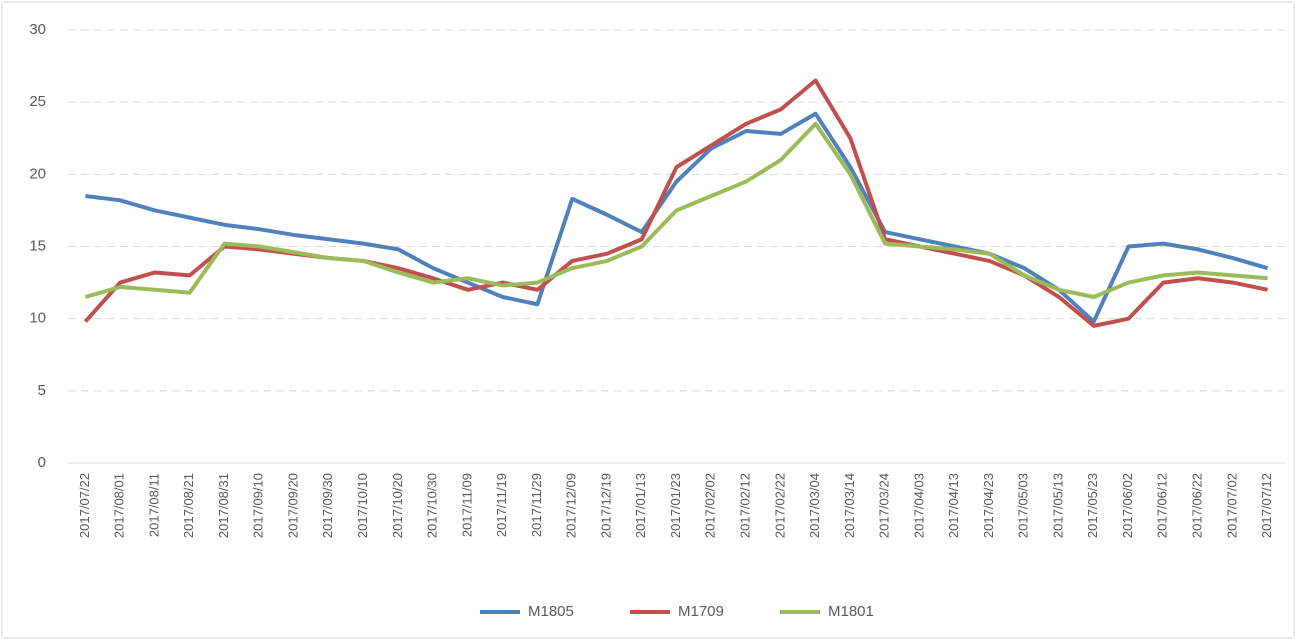  Describe the element at coordinates (953, 505) in the screenshot. I see `x-tick-label: 2017/04/13` at that location.